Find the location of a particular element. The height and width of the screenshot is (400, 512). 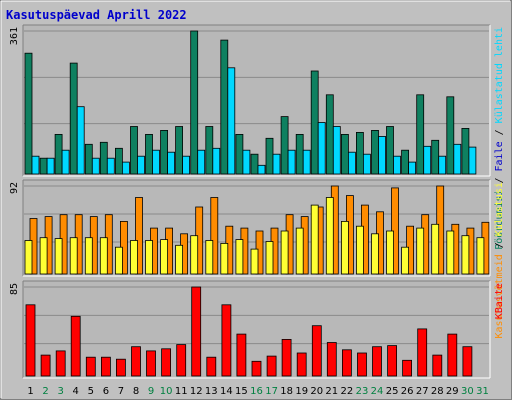

x-tick-label-20: 20 is located at coordinates (316, 391).